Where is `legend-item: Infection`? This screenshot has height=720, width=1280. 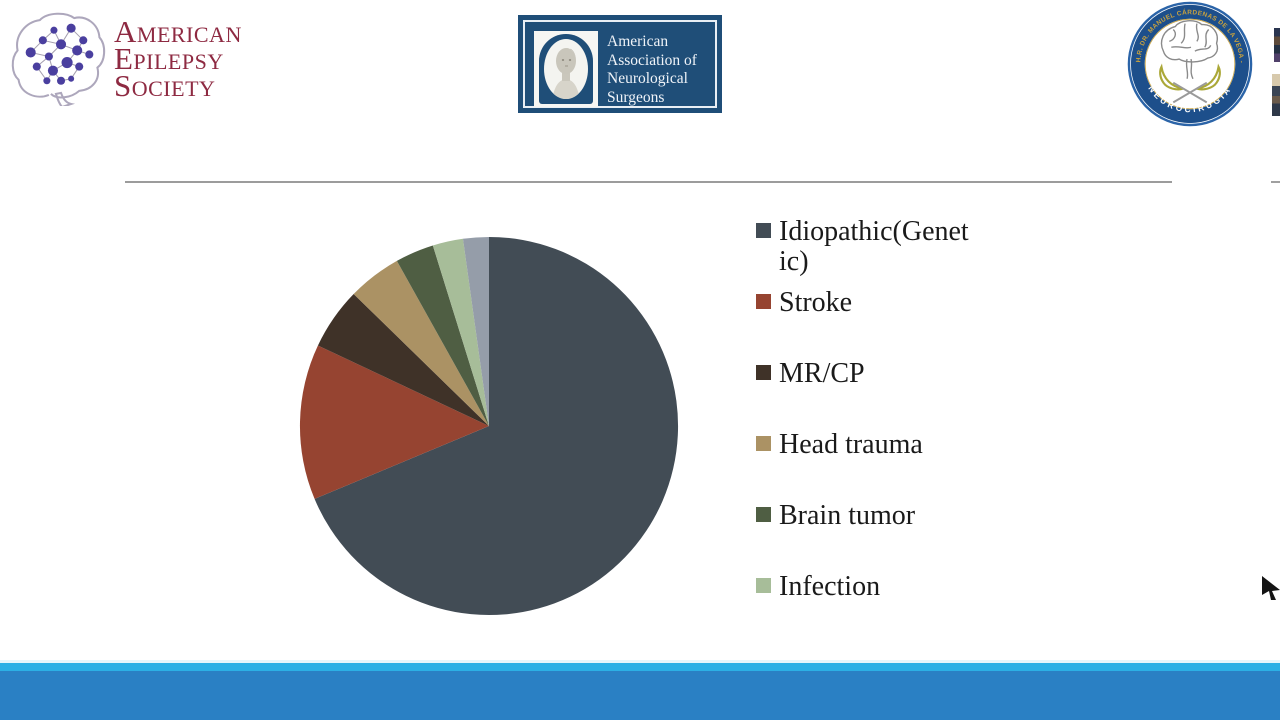 legend-item: Infection is located at coordinates (818, 587).